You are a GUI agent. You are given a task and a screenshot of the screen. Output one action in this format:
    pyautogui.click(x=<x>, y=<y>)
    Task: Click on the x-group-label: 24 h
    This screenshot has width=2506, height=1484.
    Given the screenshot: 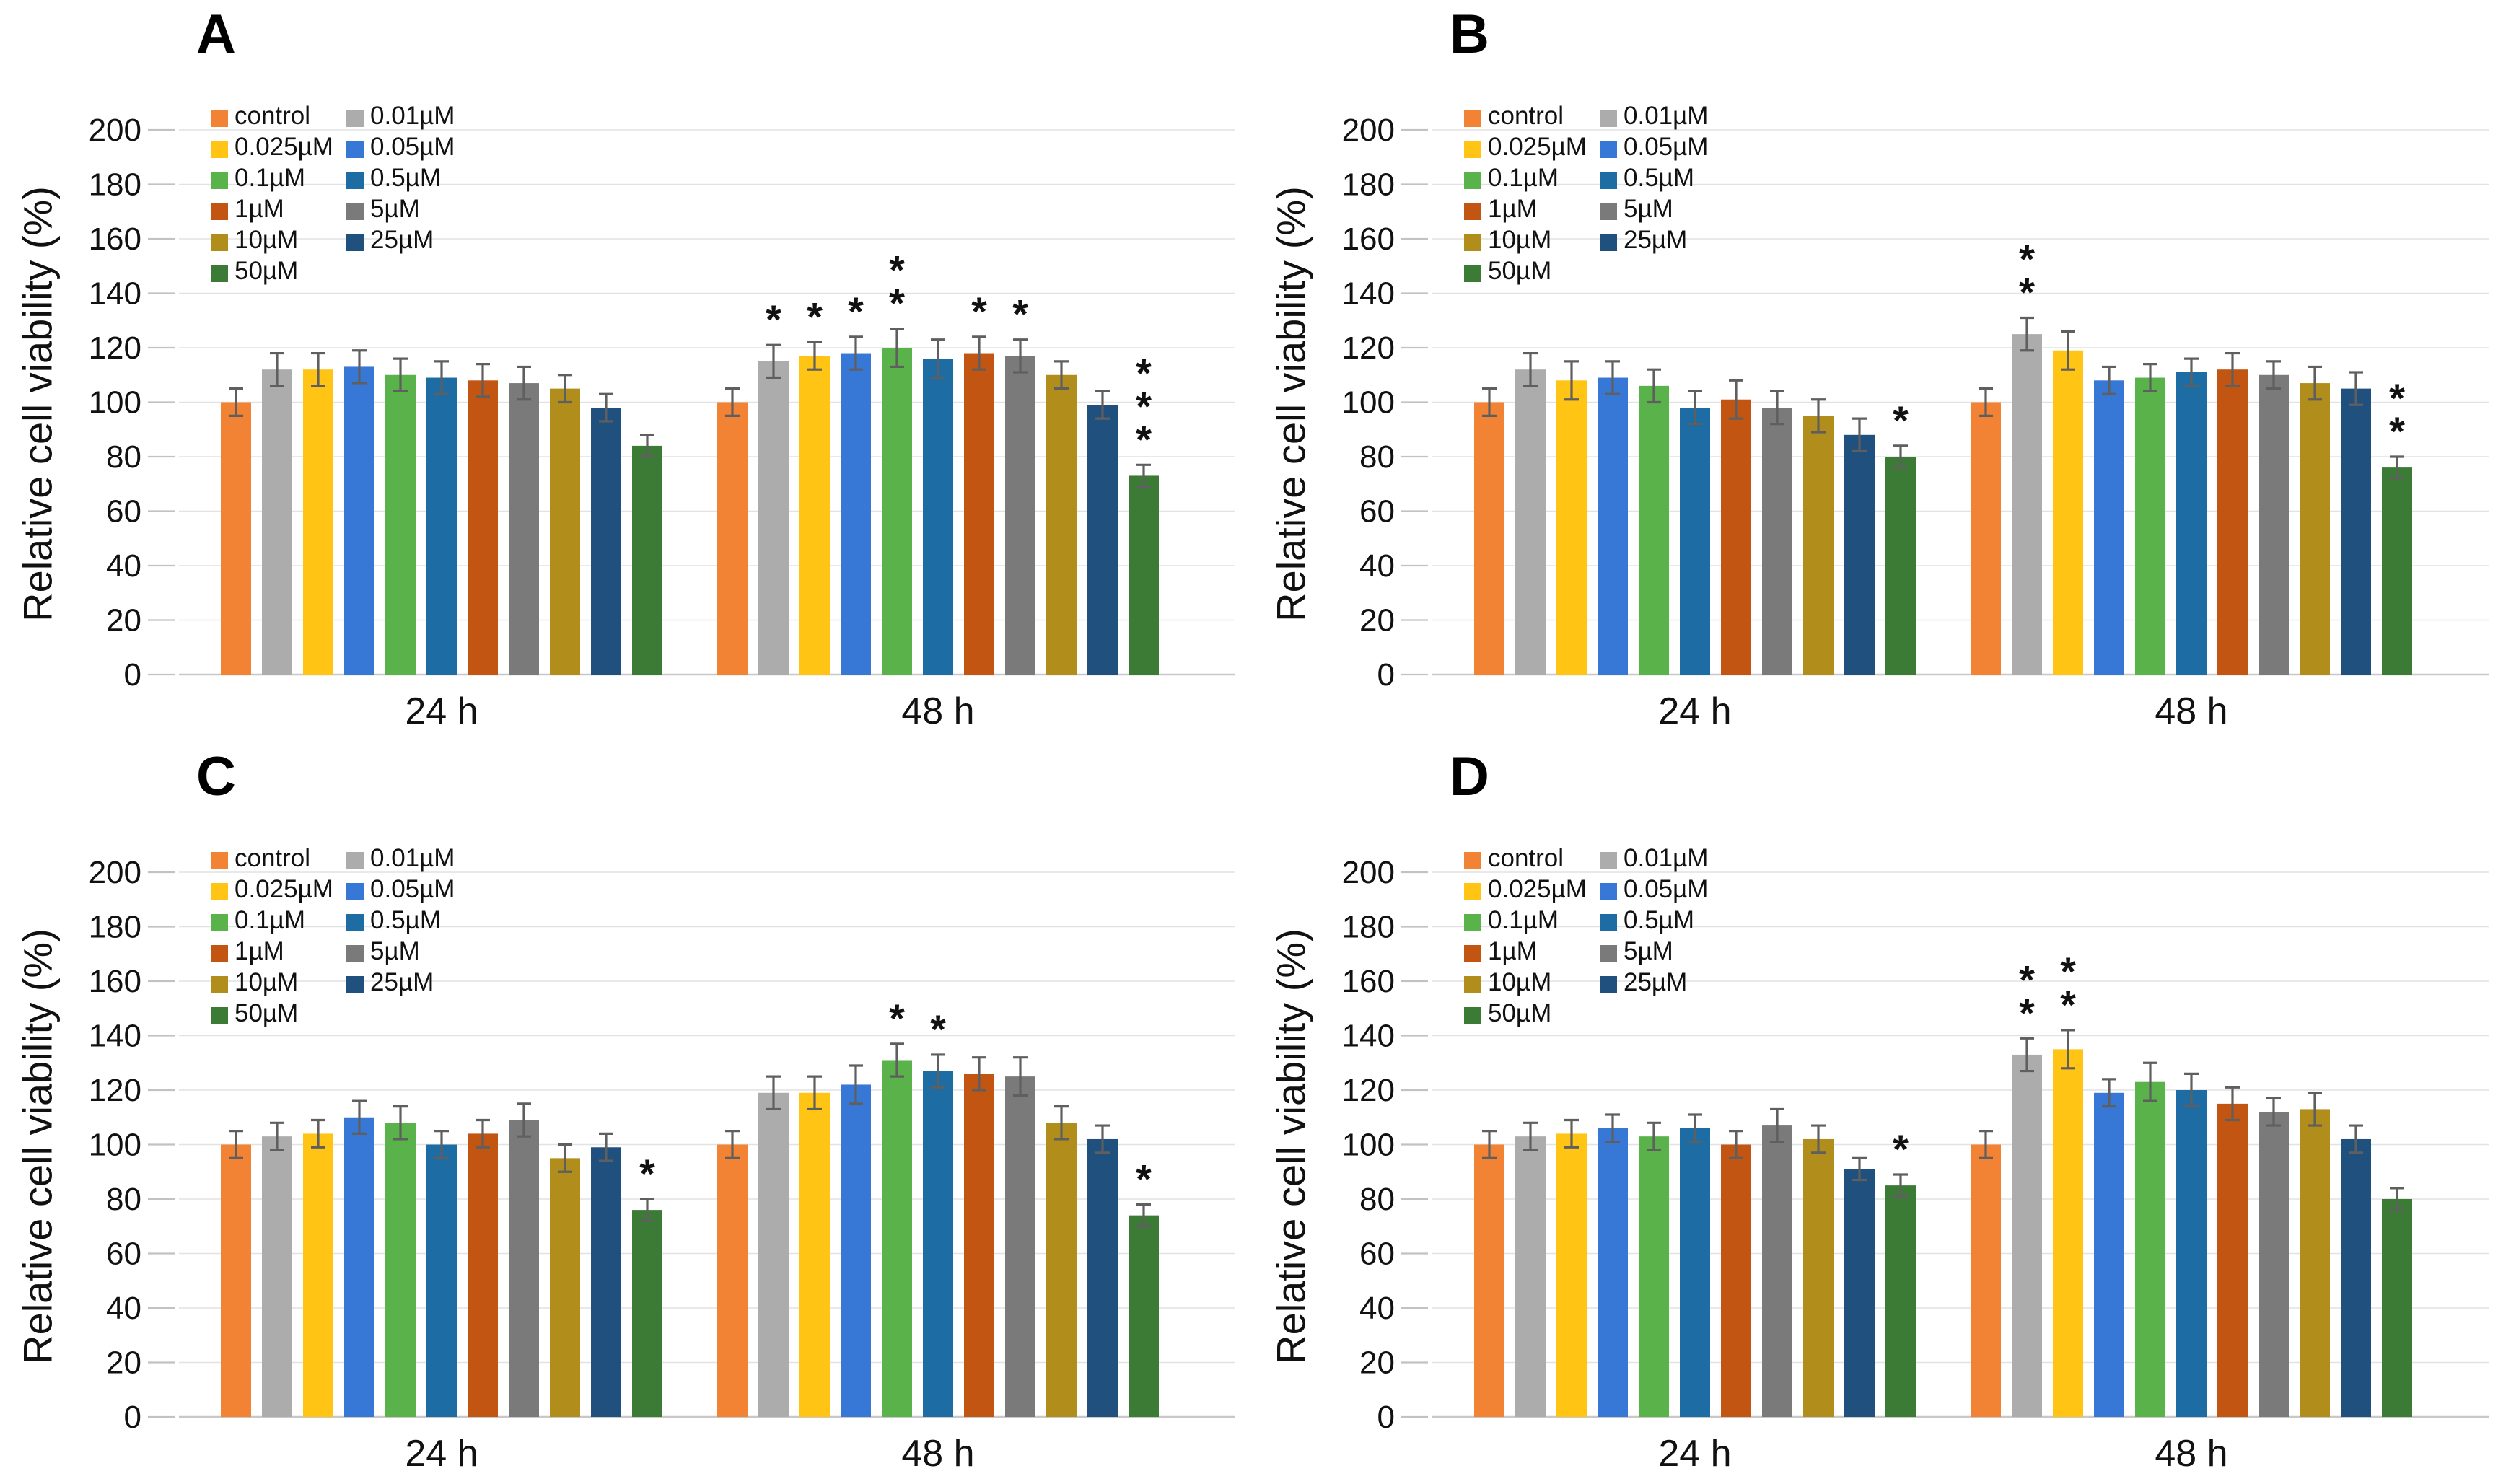 What is the action you would take?
    pyautogui.click(x=442, y=1454)
    